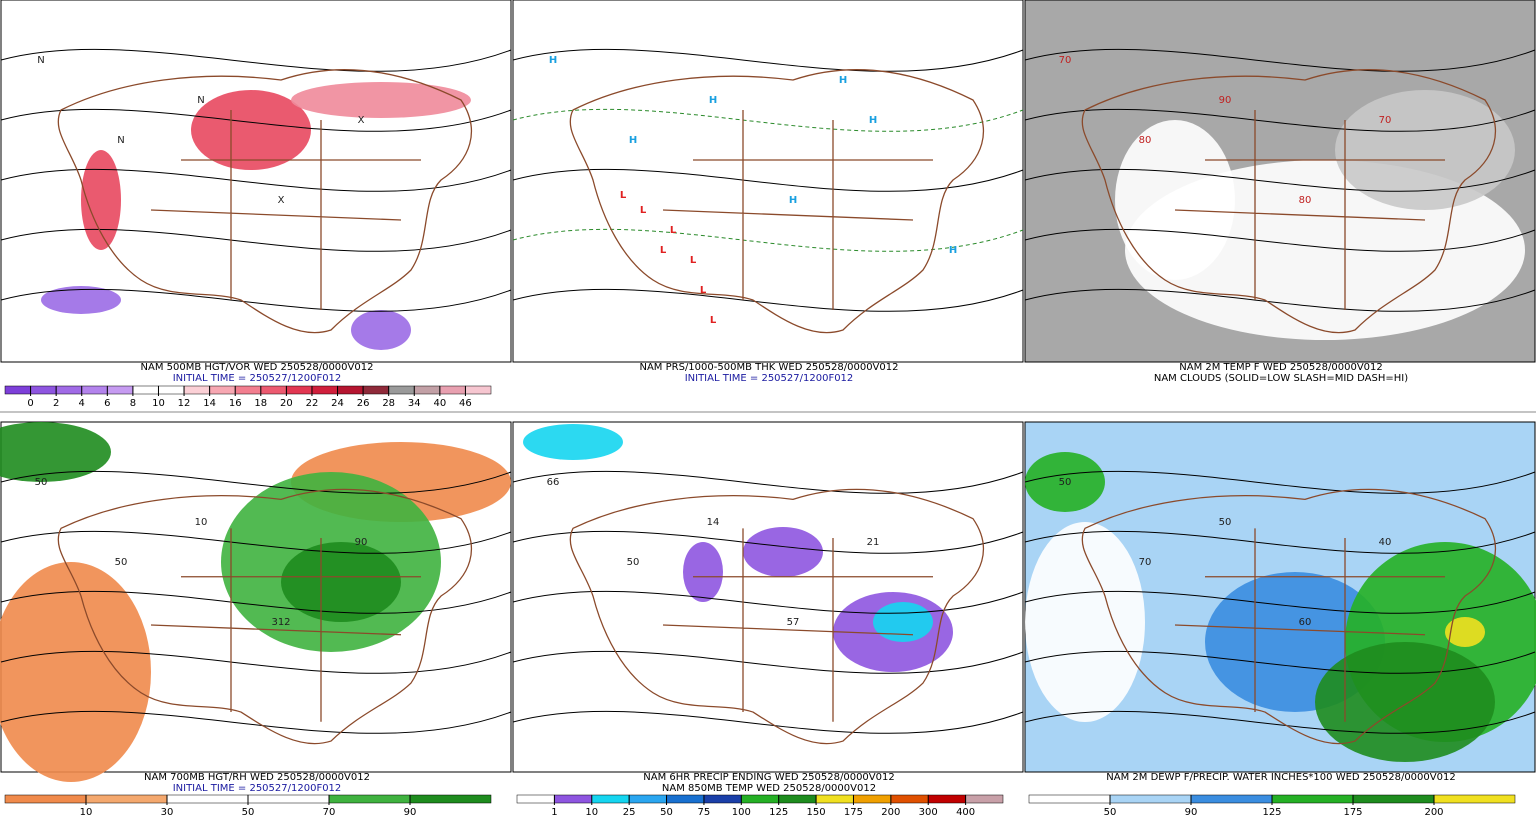 The width and height of the screenshot is (1536, 823). I want to click on colorbar-label: 150, so click(816, 812).